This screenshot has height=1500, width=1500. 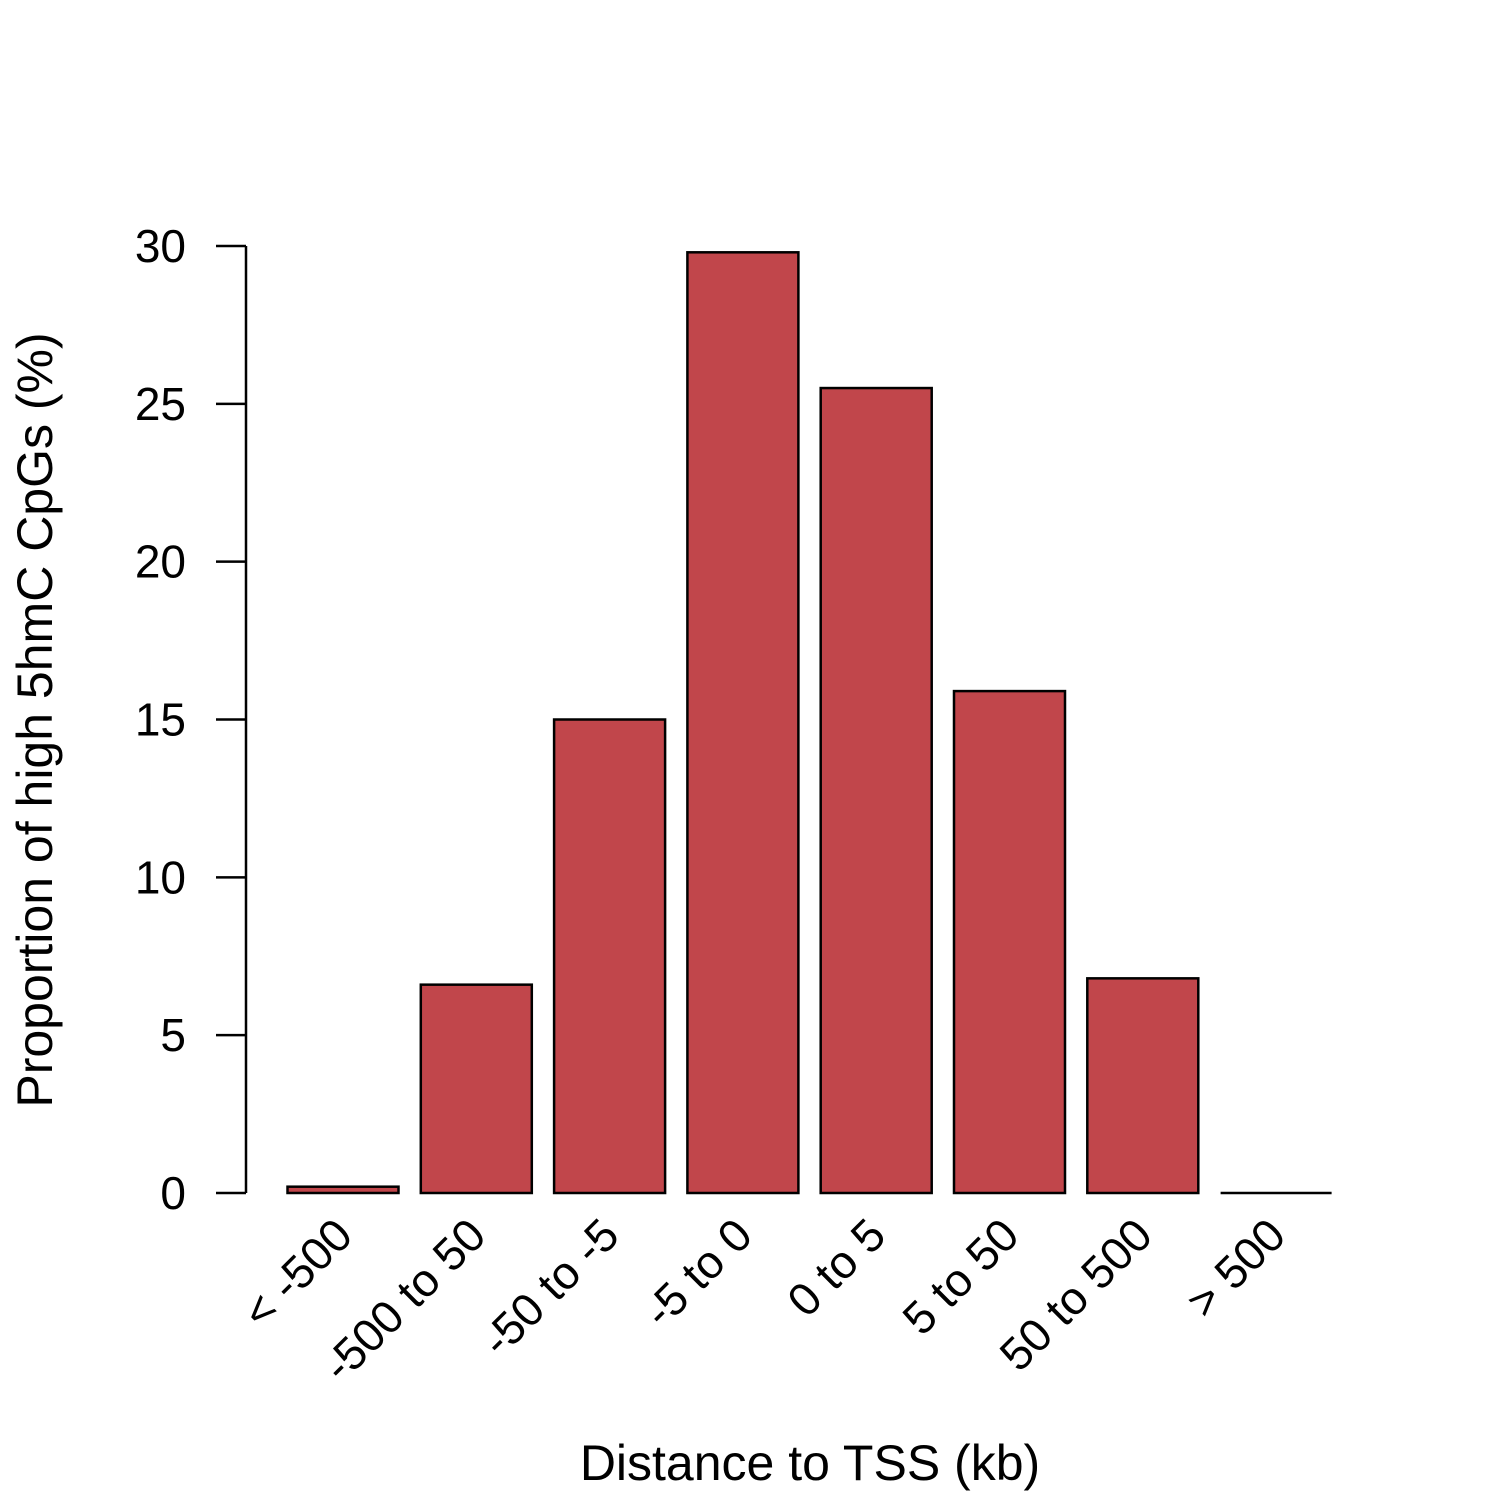 I want to click on y-tick-label: 30, so click(x=160, y=246).